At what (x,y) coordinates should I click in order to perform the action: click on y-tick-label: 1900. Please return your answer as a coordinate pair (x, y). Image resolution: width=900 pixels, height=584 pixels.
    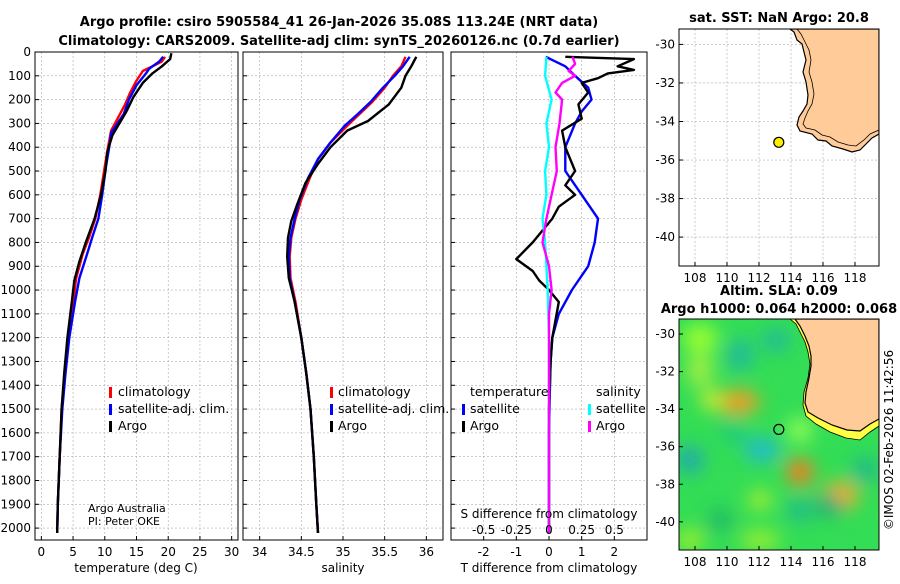
    Looking at the image, I should click on (15, 504).